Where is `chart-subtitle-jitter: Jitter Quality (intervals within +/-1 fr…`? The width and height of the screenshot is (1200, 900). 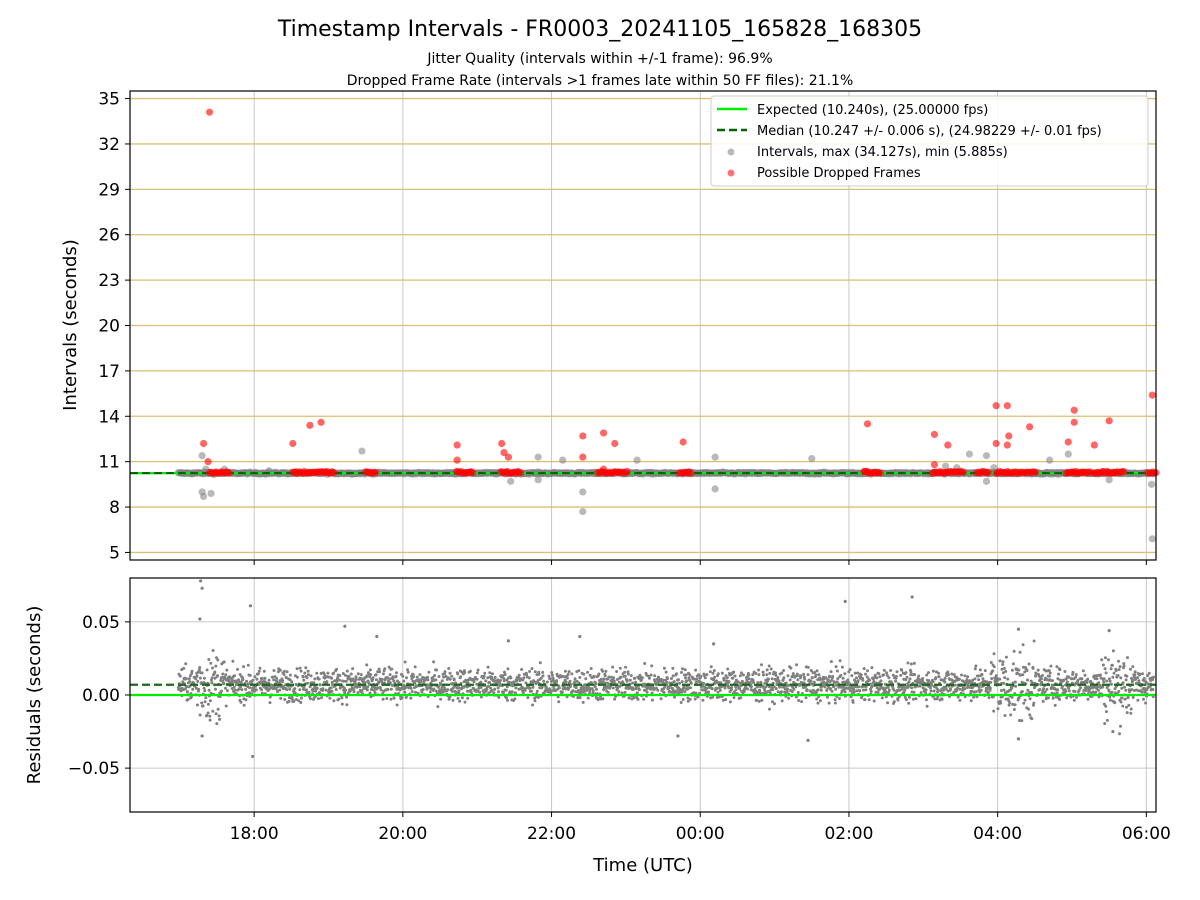 chart-subtitle-jitter: Jitter Quality (intervals within +/-1 fr… is located at coordinates (599, 59).